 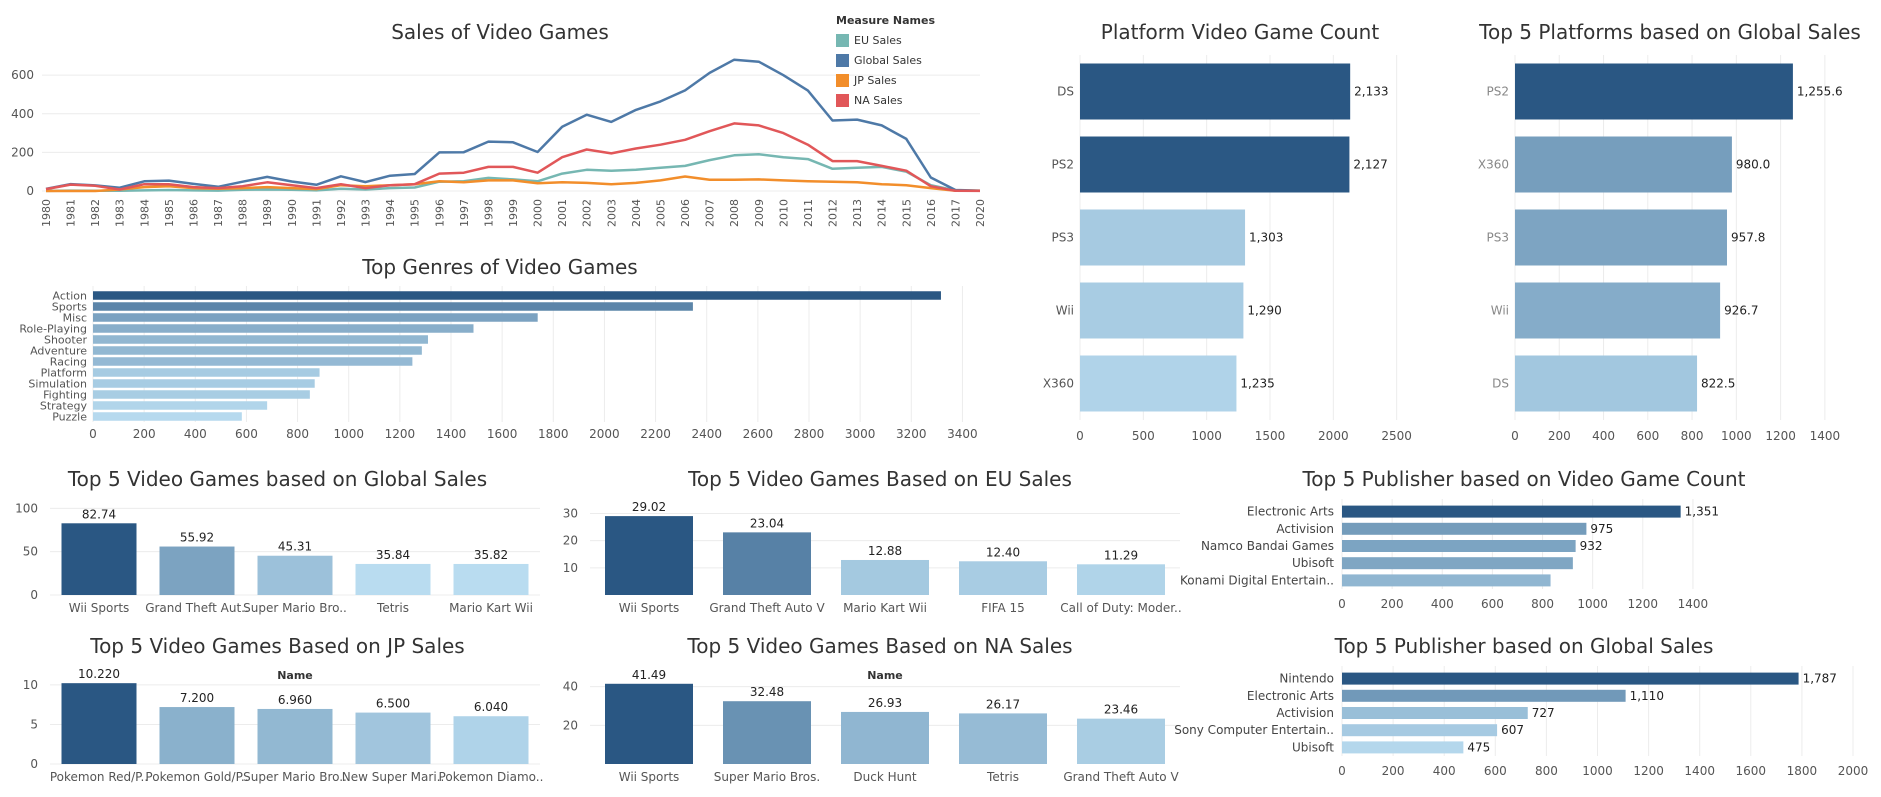 What do you see at coordinates (57, 384) in the screenshot?
I see `category-label: Simulation` at bounding box center [57, 384].